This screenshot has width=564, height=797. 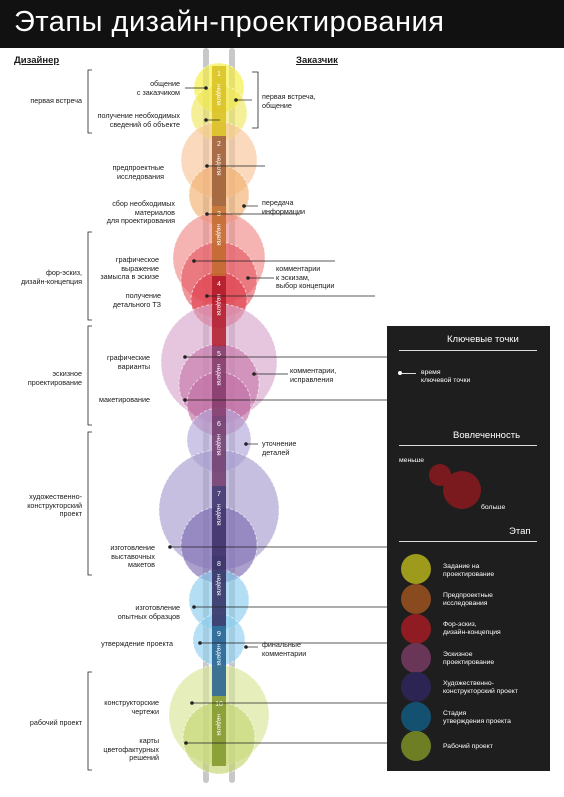 What do you see at coordinates (219, 564) in the screenshot?
I see `week-label: 8` at bounding box center [219, 564].